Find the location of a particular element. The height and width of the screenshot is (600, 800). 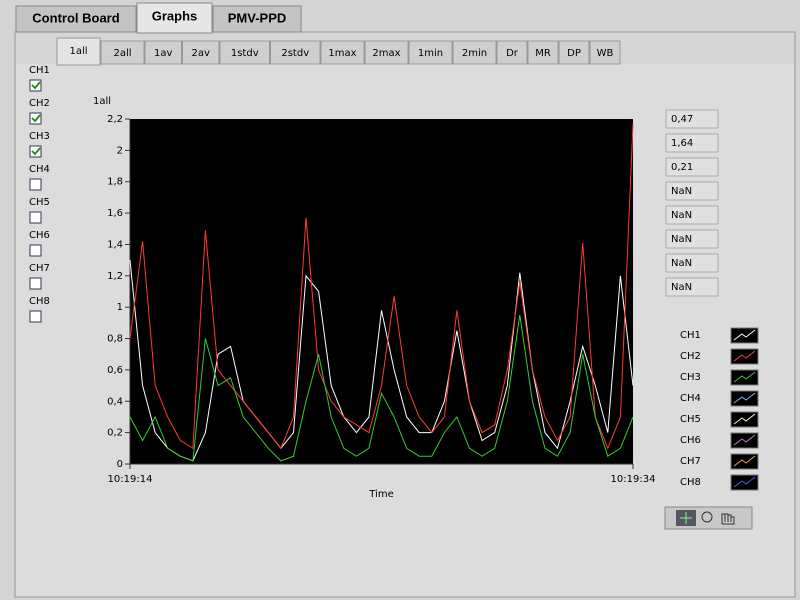

subtab-label: 1min is located at coordinates (430, 53).